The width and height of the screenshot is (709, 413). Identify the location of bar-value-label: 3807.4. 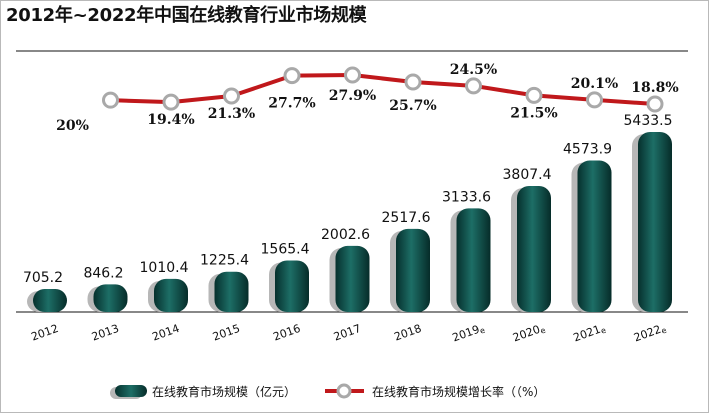
(527, 175).